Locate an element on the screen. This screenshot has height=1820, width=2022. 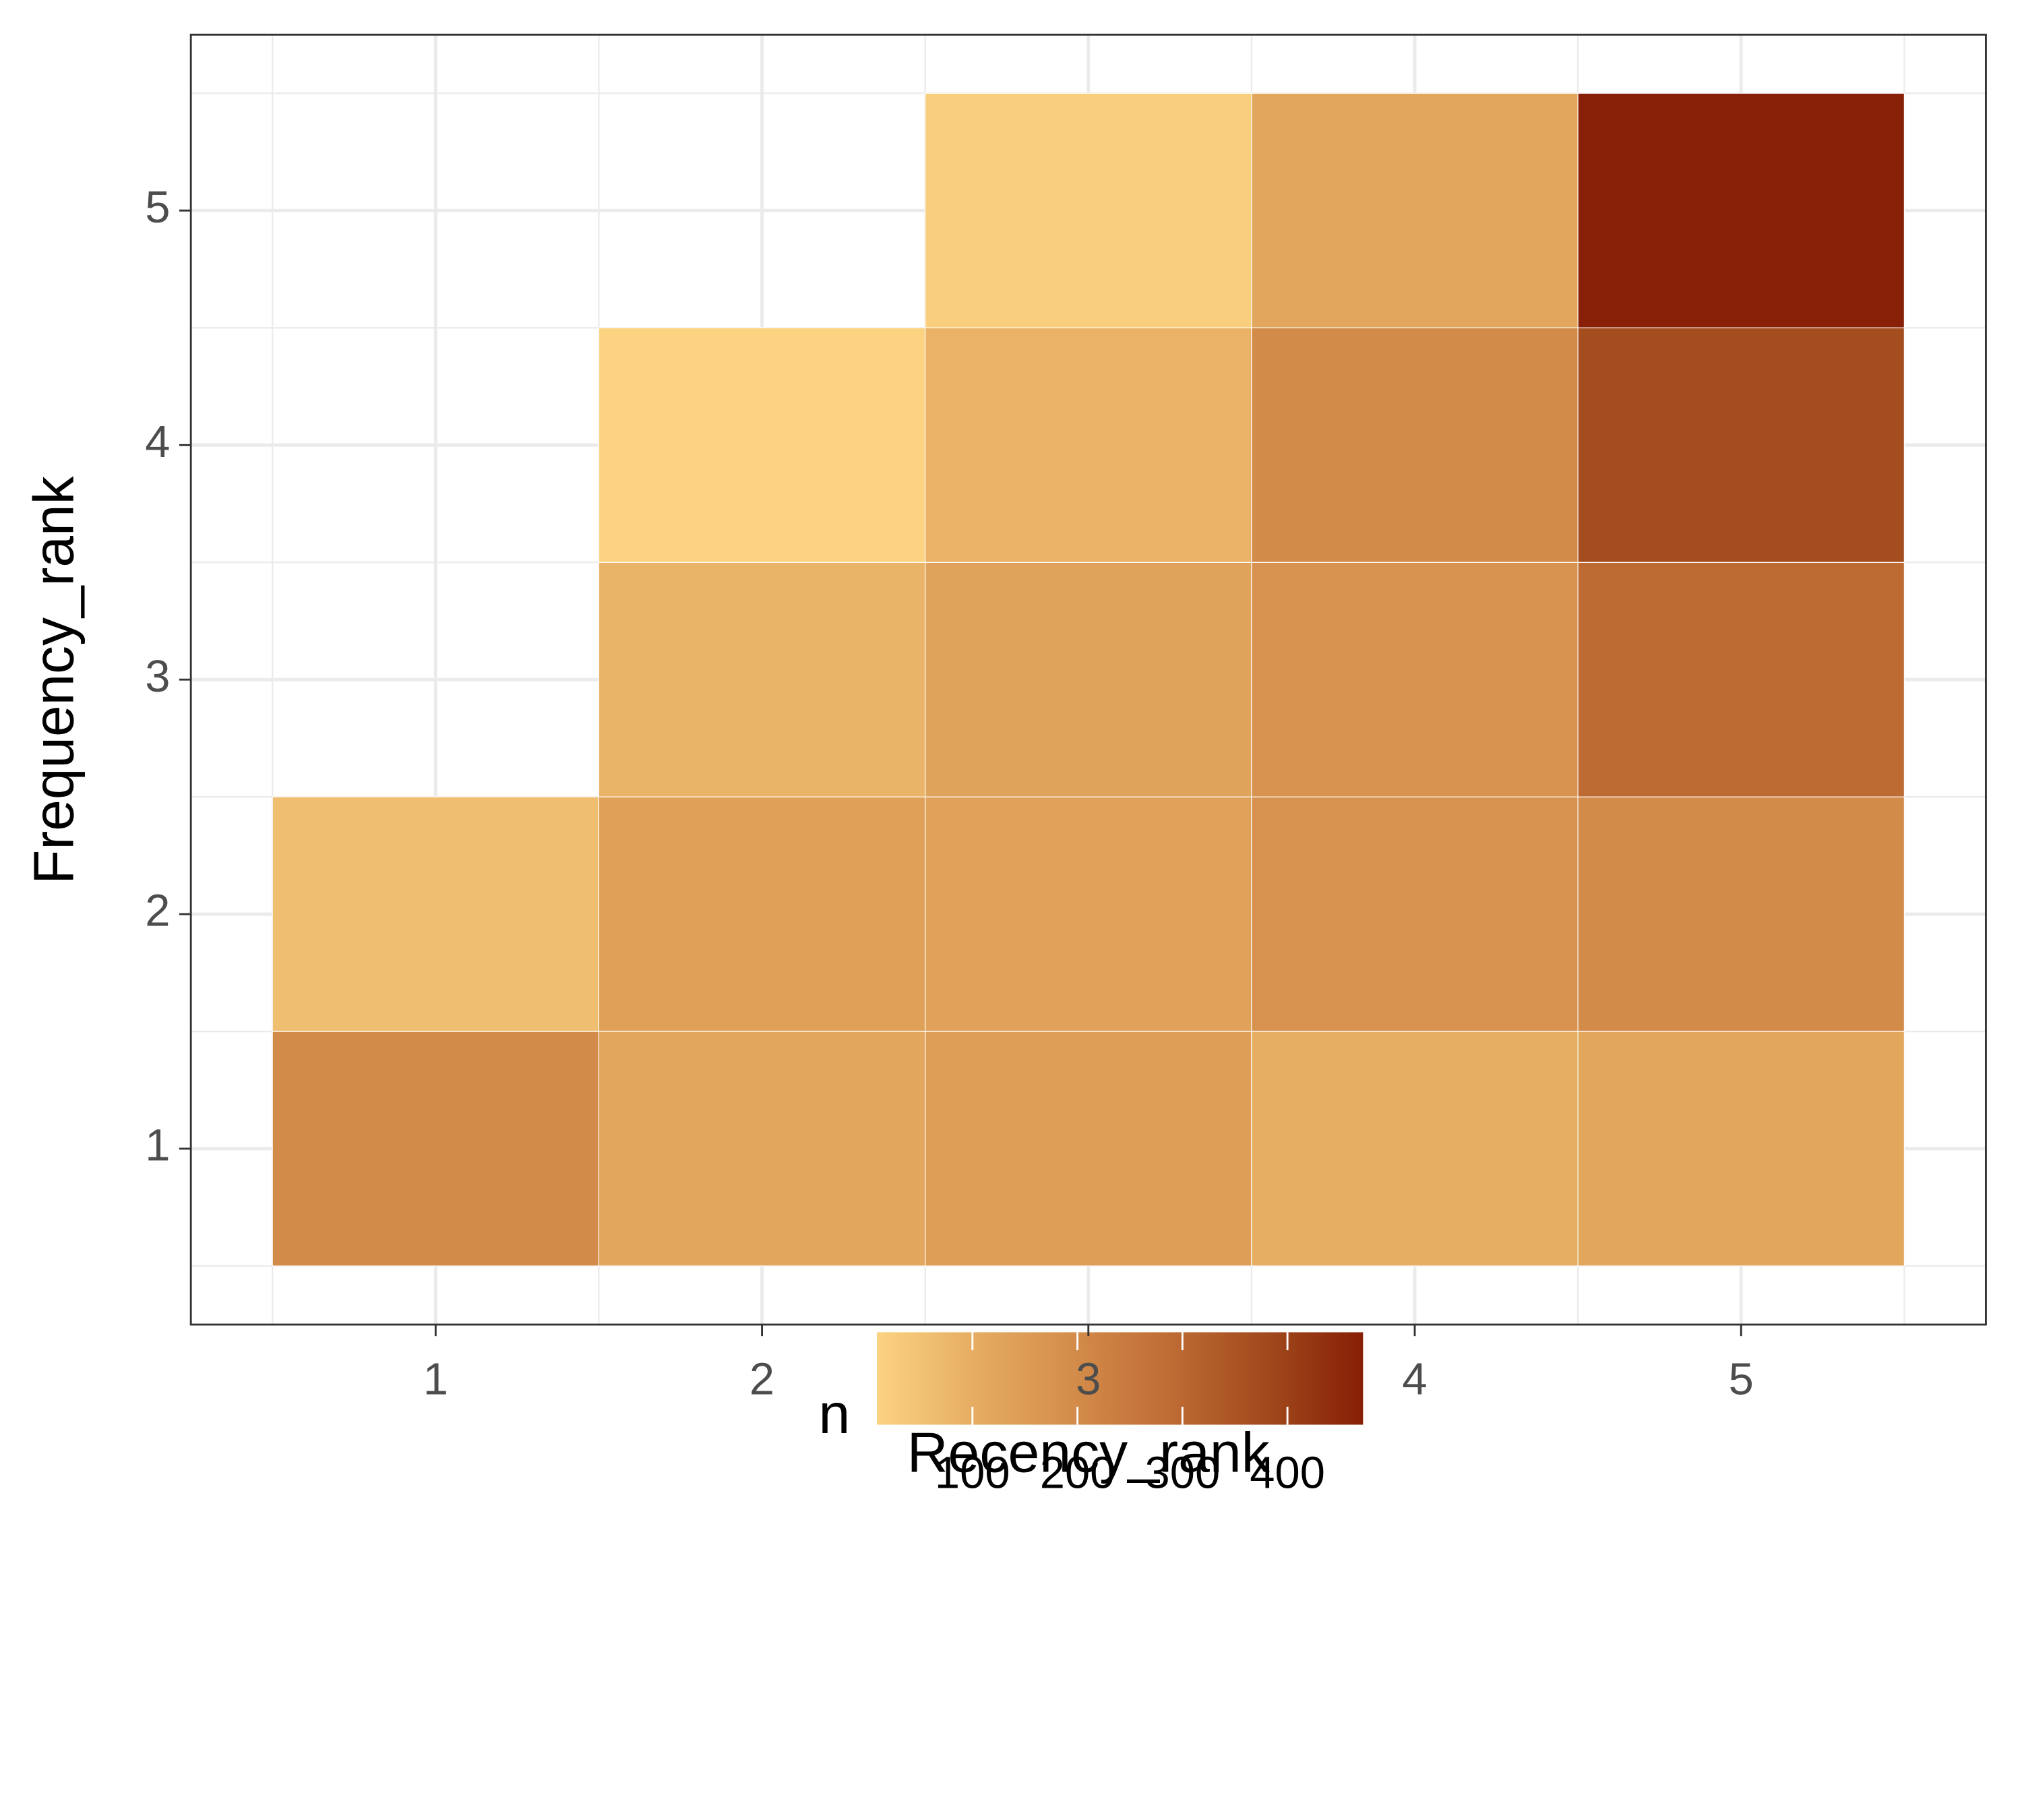
x-tick-label: 1 is located at coordinates (435, 1379).